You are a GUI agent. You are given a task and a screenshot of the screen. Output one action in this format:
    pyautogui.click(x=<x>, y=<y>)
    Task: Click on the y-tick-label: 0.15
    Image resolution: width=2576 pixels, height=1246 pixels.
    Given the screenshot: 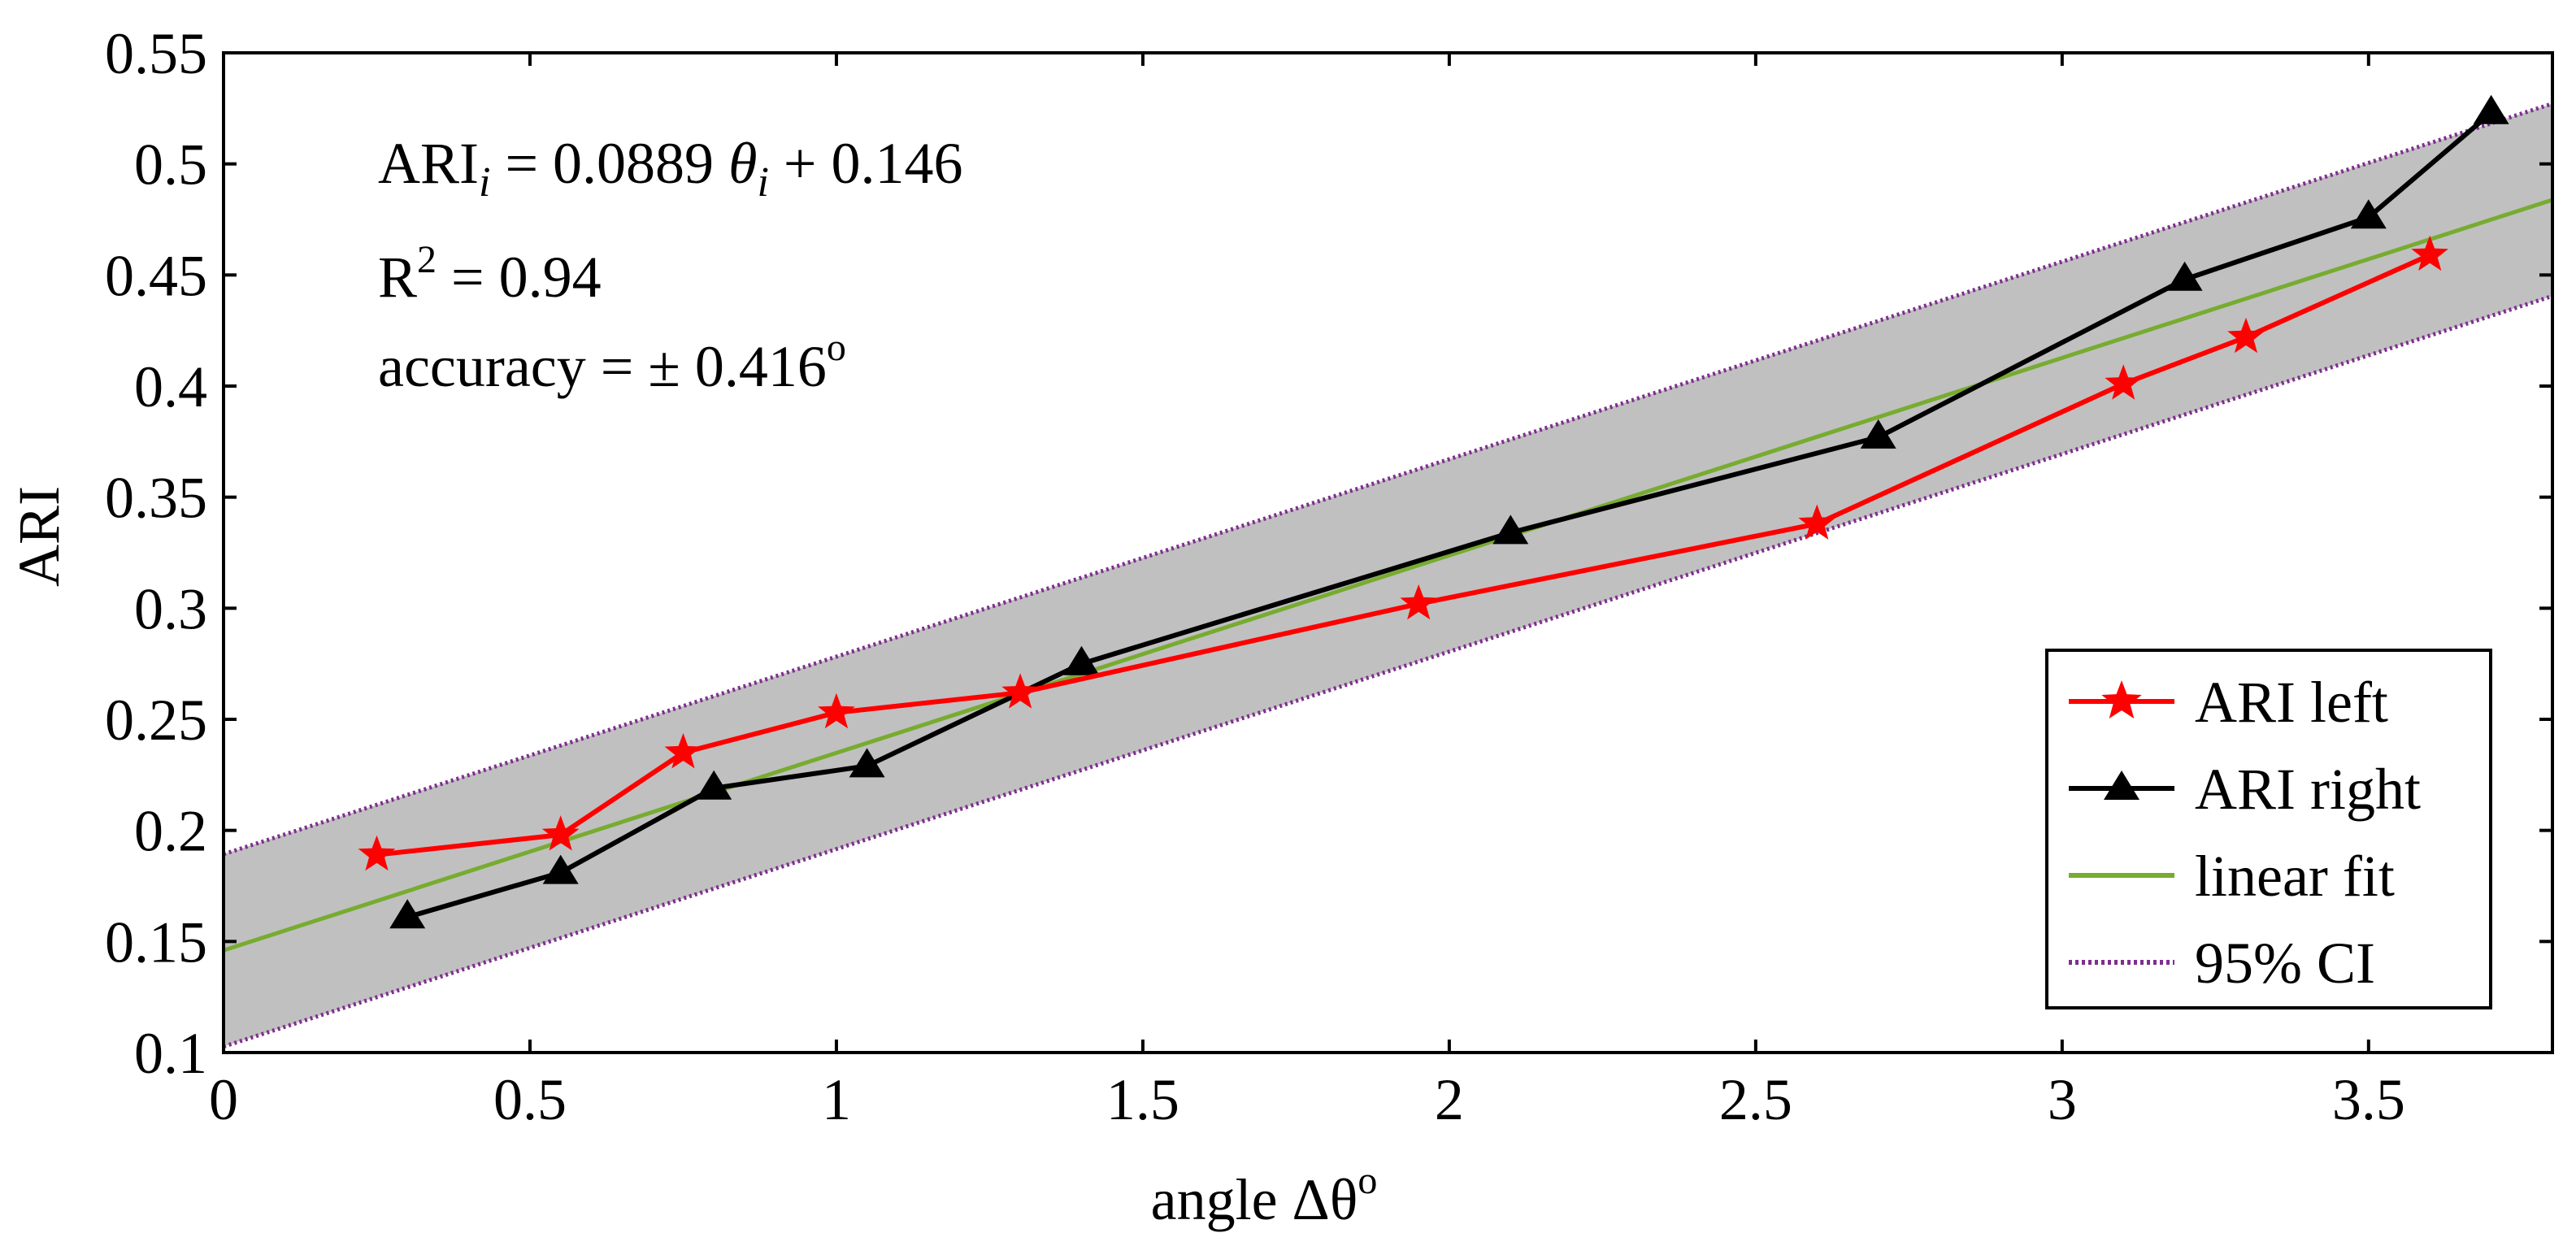 What is the action you would take?
    pyautogui.click(x=156, y=942)
    